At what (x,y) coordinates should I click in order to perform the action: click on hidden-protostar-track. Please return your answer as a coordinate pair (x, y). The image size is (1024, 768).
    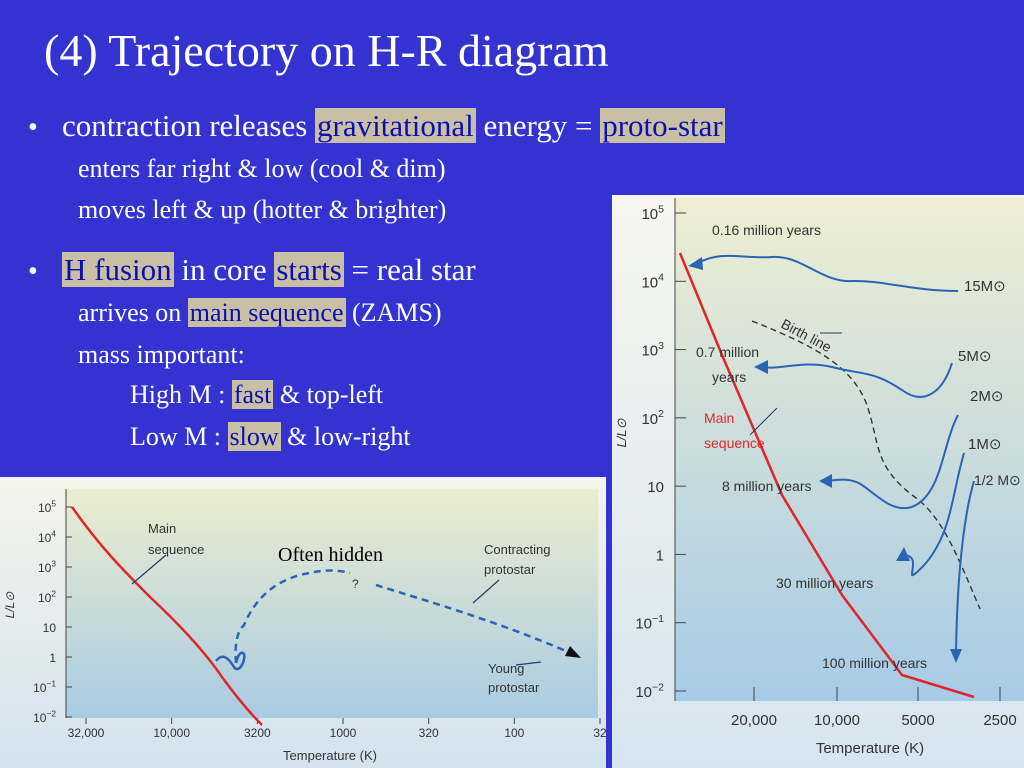
    Looking at the image, I should click on (292, 616).